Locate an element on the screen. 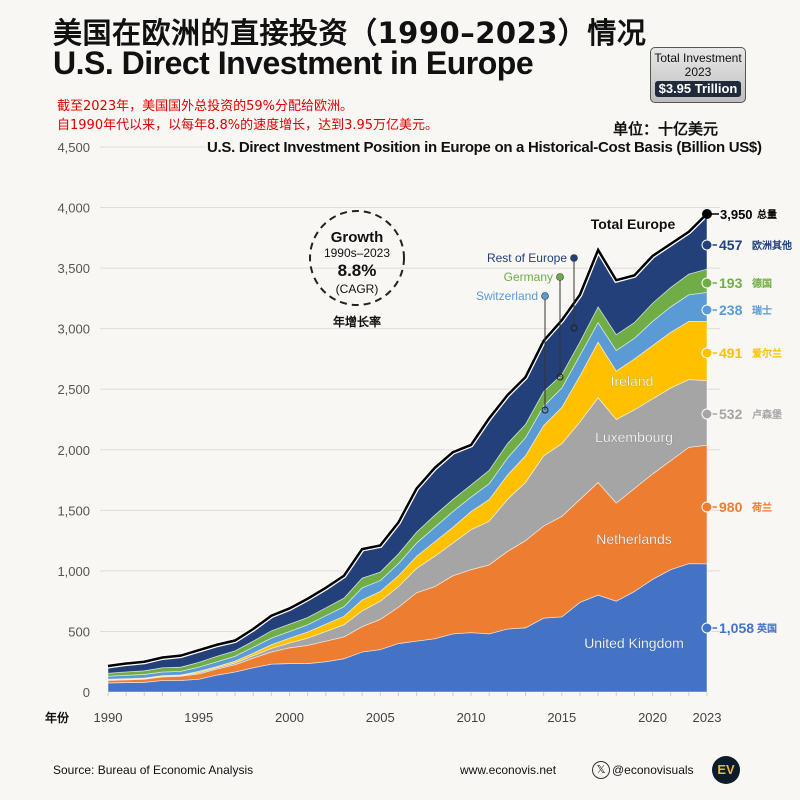  series-label: United Kingdom is located at coordinates (634, 643).